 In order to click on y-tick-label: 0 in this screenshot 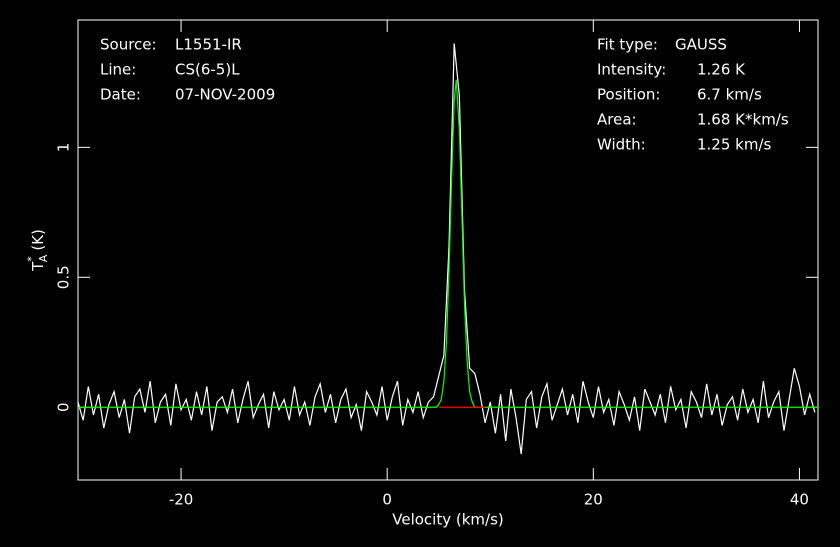, I will do `click(64, 407)`.